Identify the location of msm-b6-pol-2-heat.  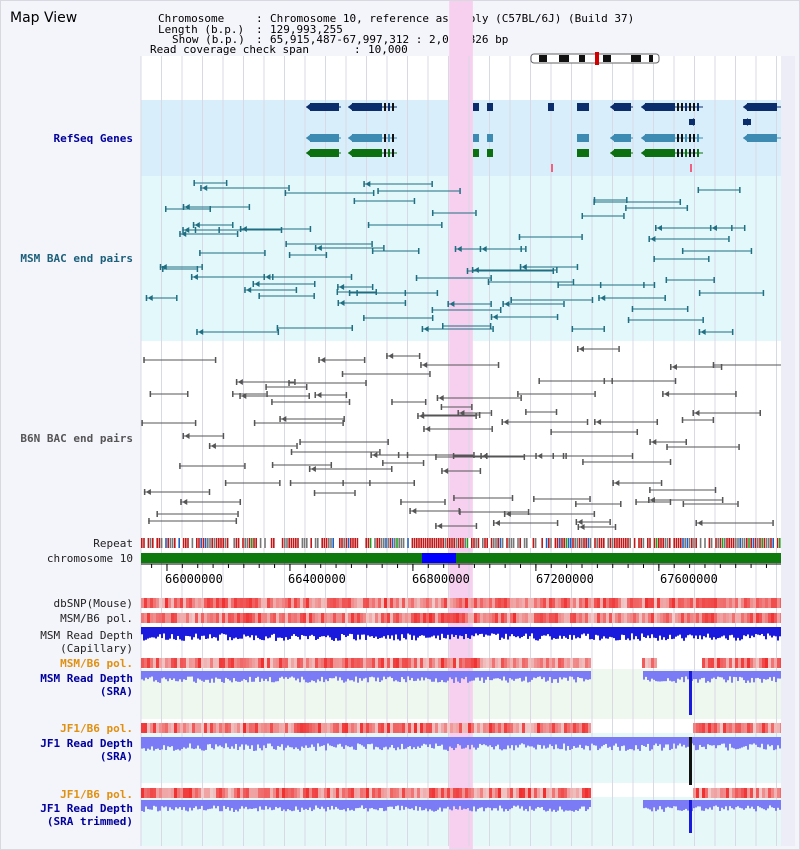
(490, 663).